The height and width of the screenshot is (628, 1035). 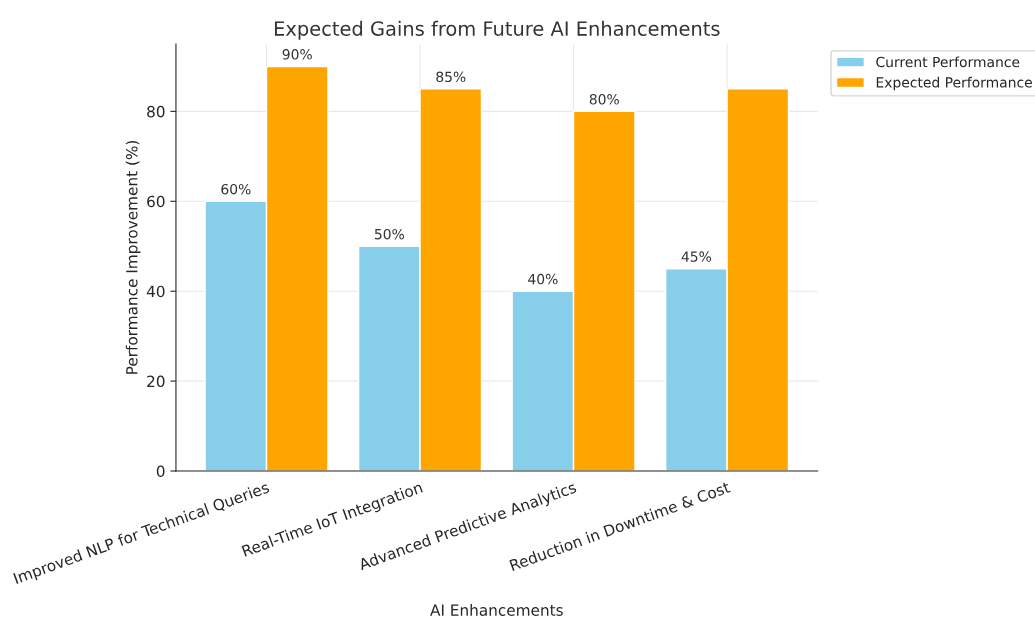 What do you see at coordinates (948, 62) in the screenshot?
I see `legend-label: Current Performance` at bounding box center [948, 62].